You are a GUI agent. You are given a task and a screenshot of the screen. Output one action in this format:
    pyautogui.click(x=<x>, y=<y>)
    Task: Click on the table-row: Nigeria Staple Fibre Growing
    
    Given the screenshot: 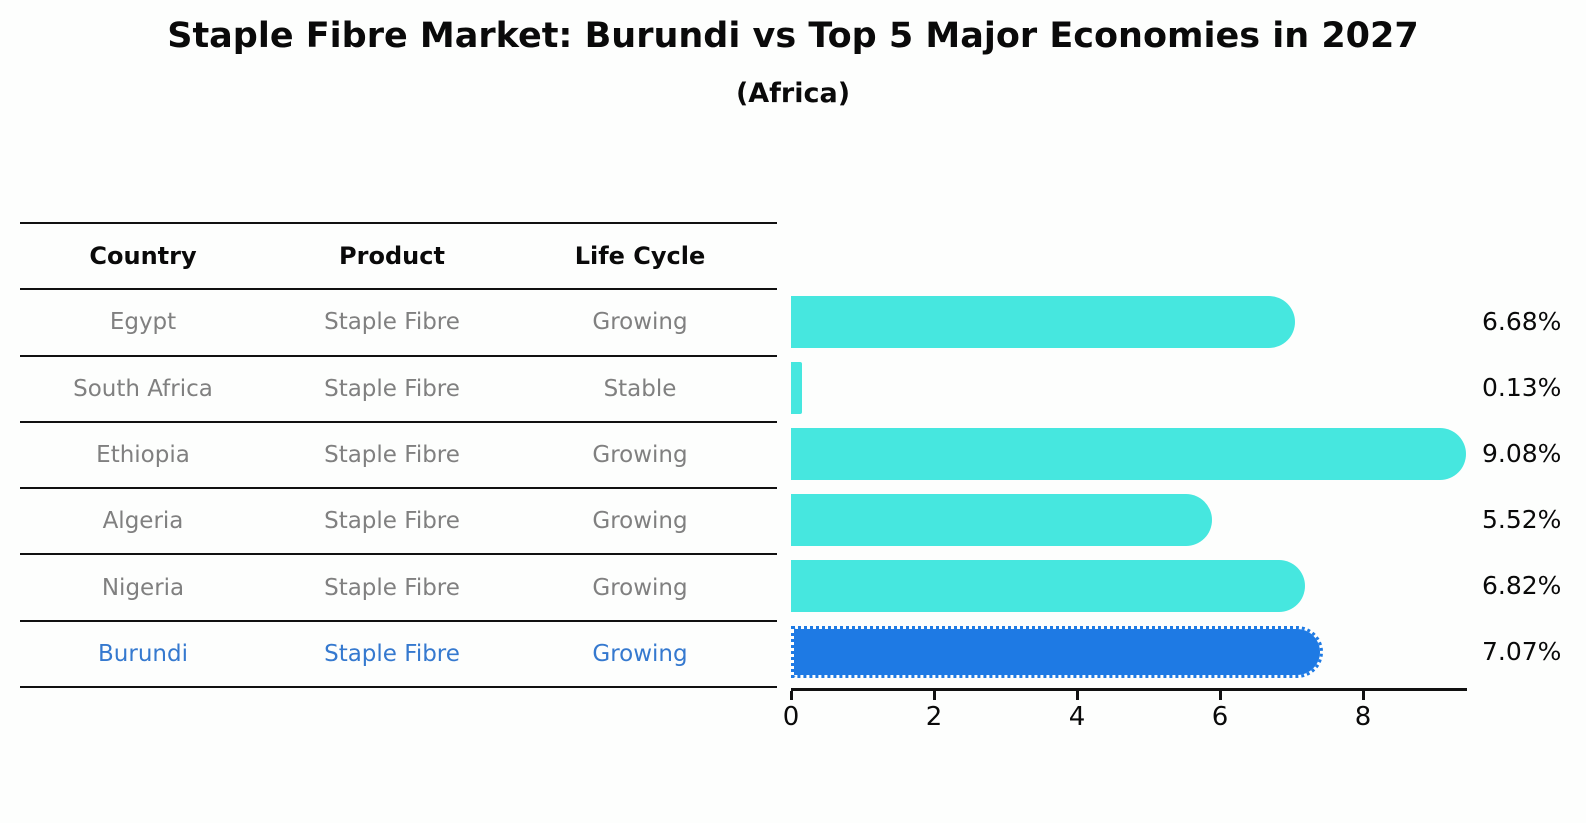 What is the action you would take?
    pyautogui.click(x=398, y=588)
    